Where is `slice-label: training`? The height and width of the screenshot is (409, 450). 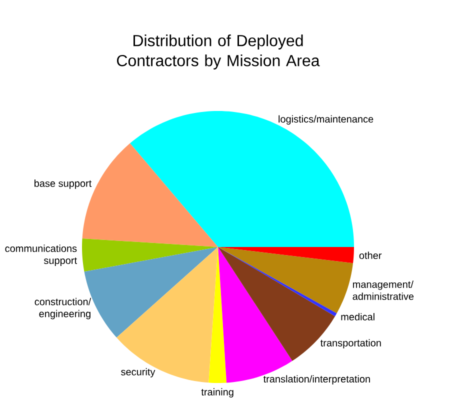
slice-label: training is located at coordinates (217, 393).